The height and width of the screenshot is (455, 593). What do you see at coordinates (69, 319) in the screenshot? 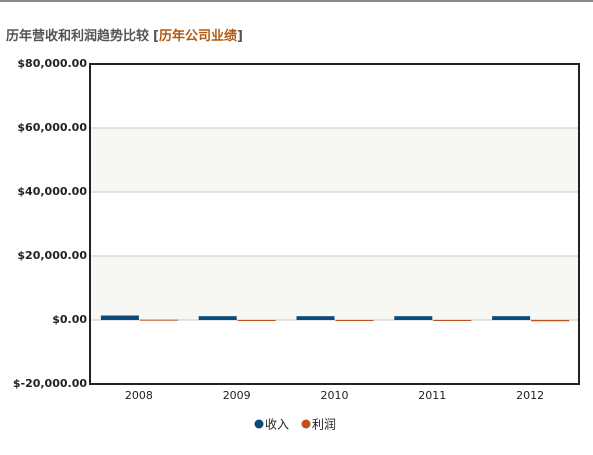
I see `y-tick-label: $0.00` at bounding box center [69, 319].